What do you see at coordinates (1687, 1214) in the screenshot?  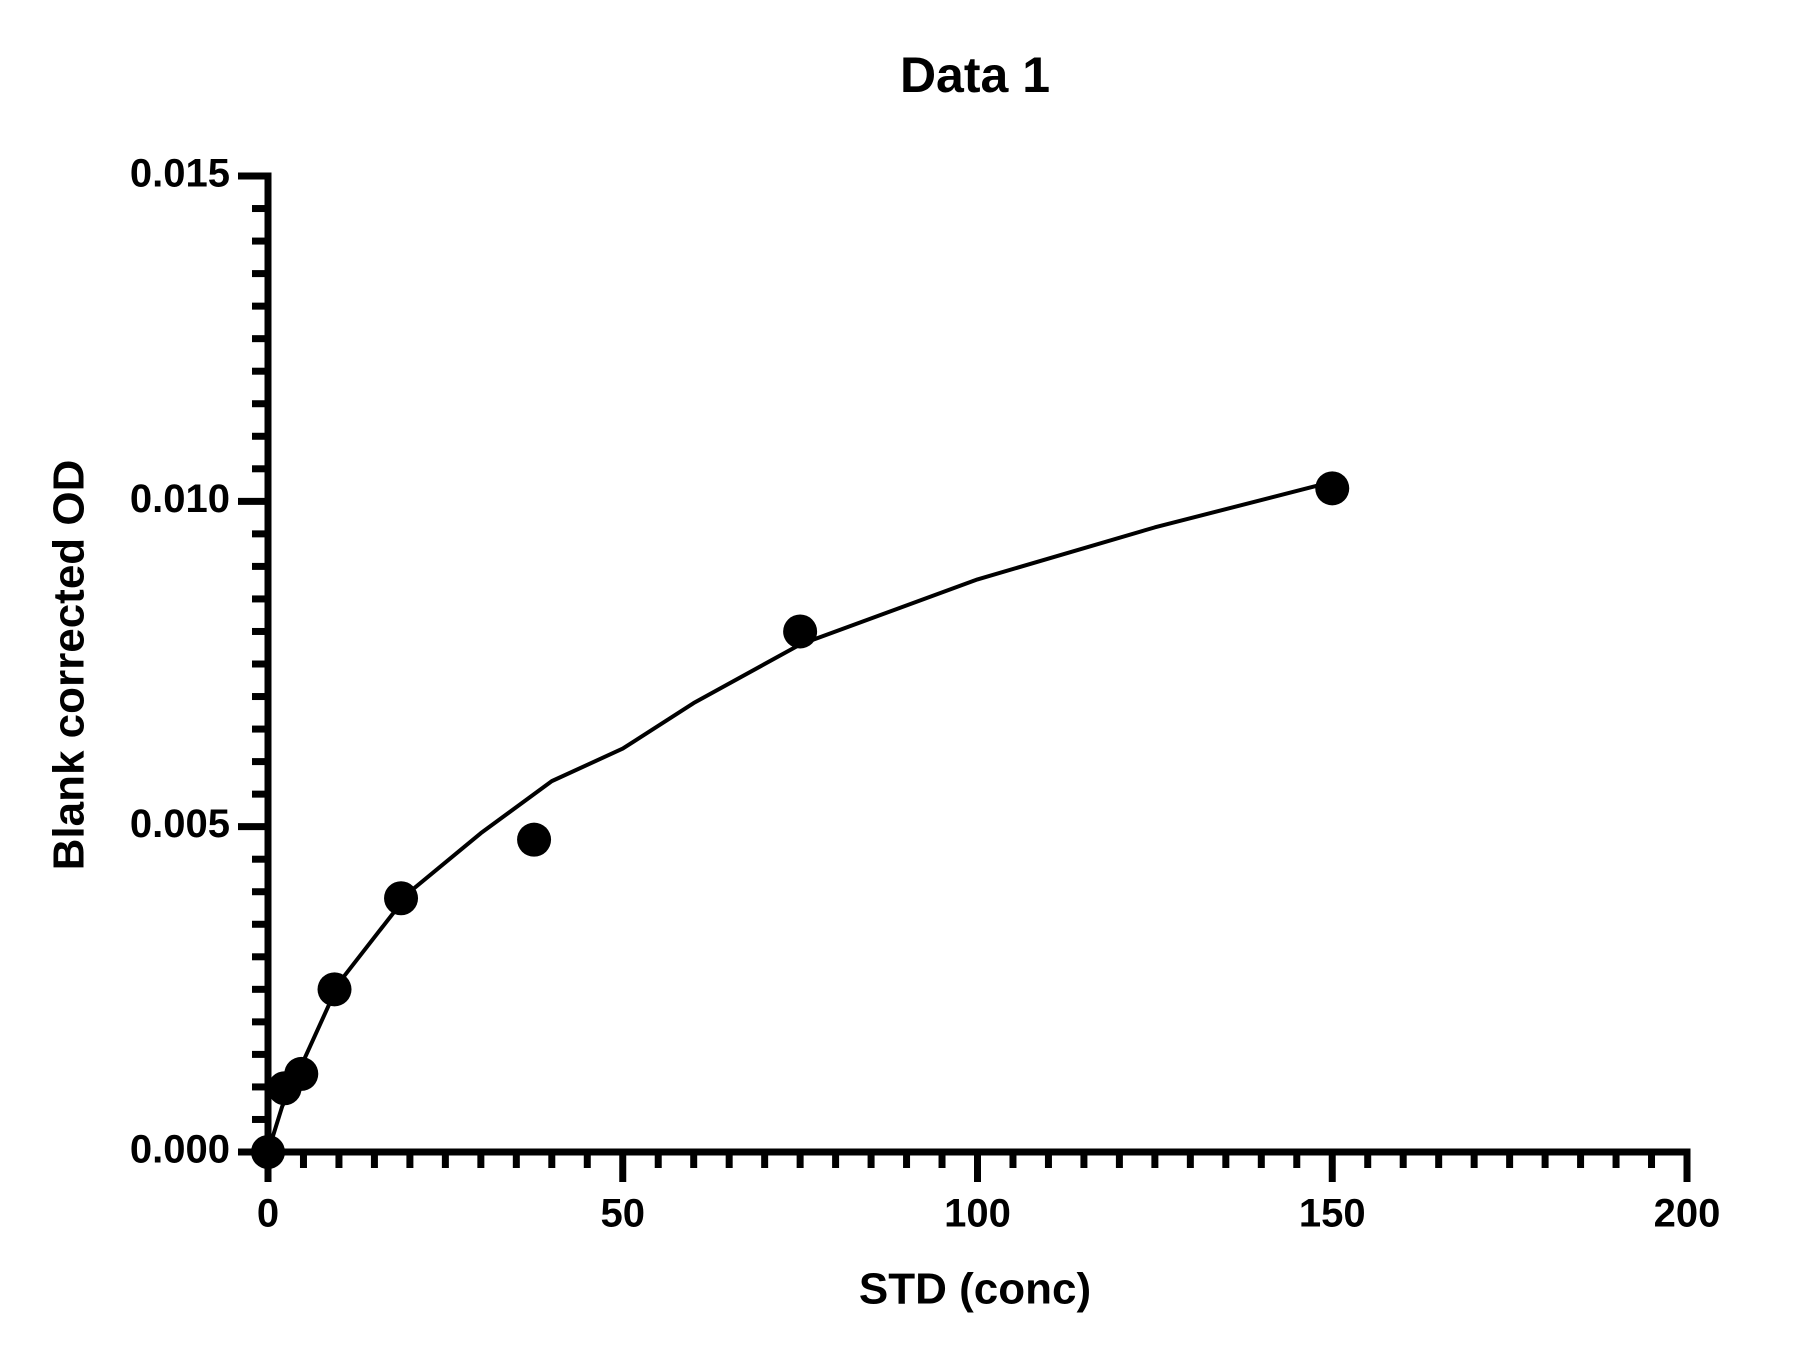 I see `x-tick-label: 200` at bounding box center [1687, 1214].